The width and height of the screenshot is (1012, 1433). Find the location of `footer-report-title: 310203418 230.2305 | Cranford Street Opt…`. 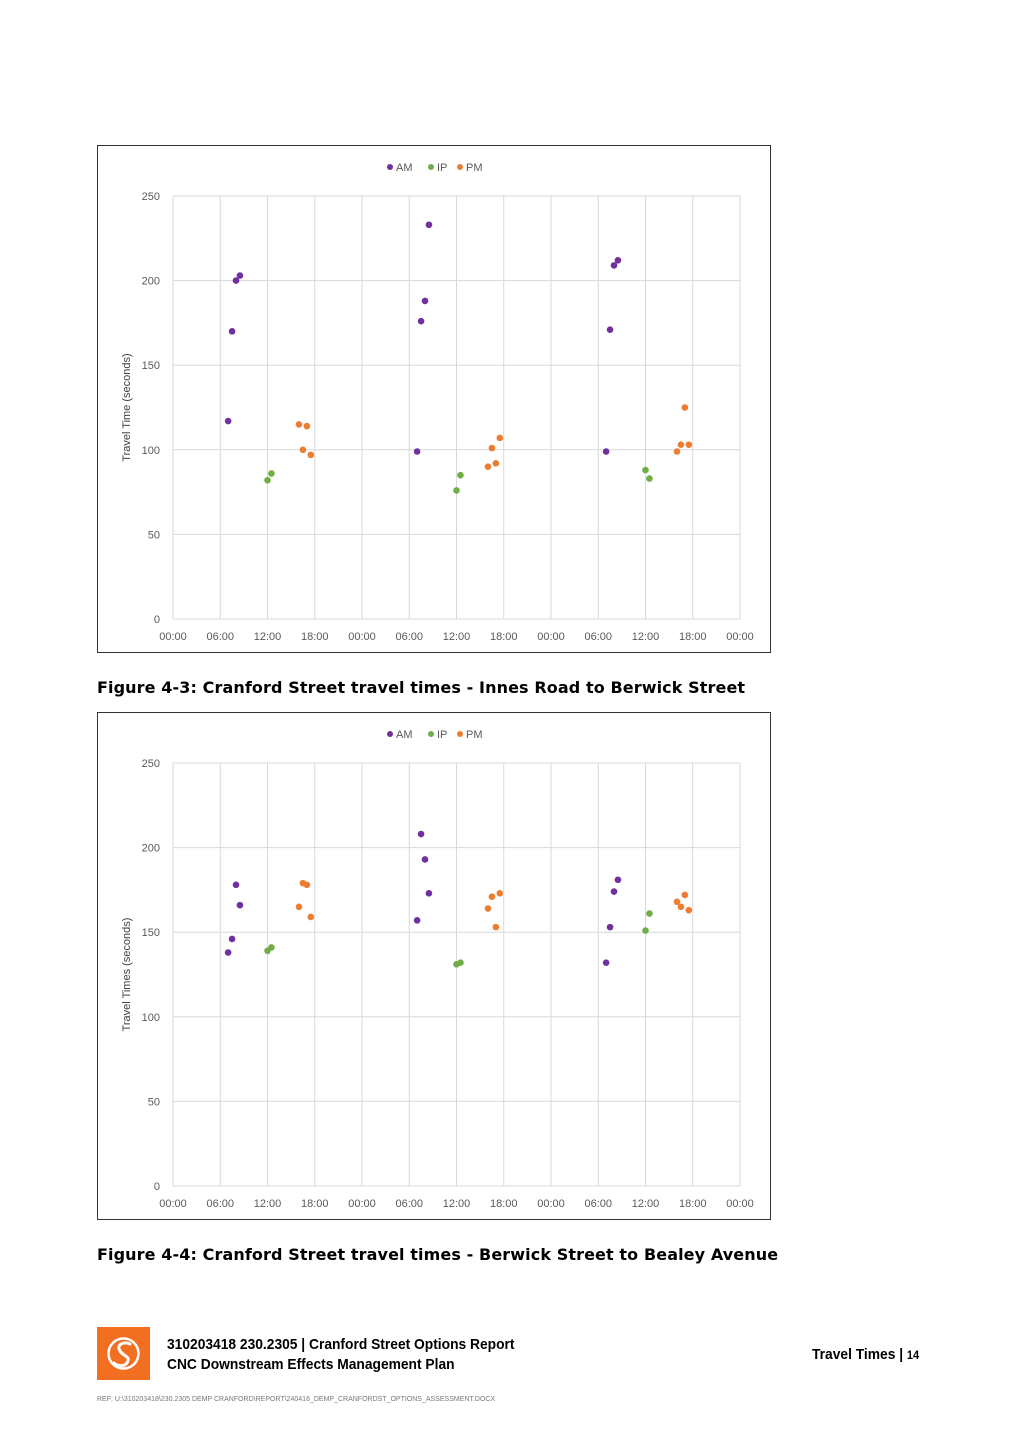

footer-report-title: 310203418 230.2305 | Cranford Street Opt… is located at coordinates (341, 1344).